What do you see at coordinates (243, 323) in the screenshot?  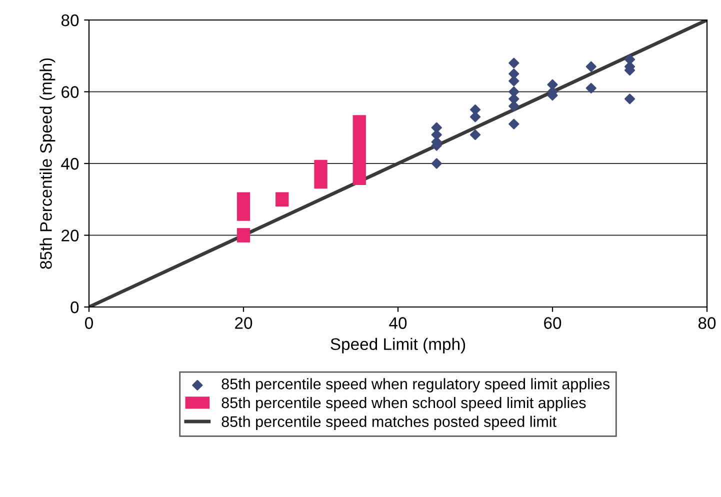 I see `x-tick-label: 20` at bounding box center [243, 323].